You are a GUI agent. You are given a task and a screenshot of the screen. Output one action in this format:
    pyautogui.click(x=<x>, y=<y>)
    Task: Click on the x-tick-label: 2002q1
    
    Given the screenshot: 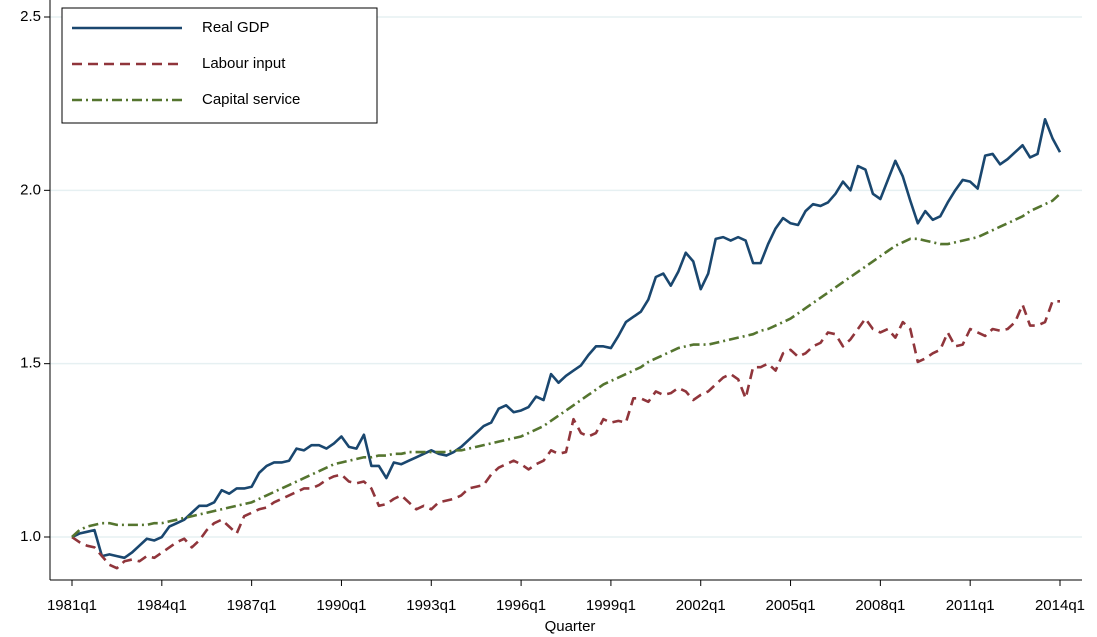 What is the action you would take?
    pyautogui.click(x=701, y=605)
    